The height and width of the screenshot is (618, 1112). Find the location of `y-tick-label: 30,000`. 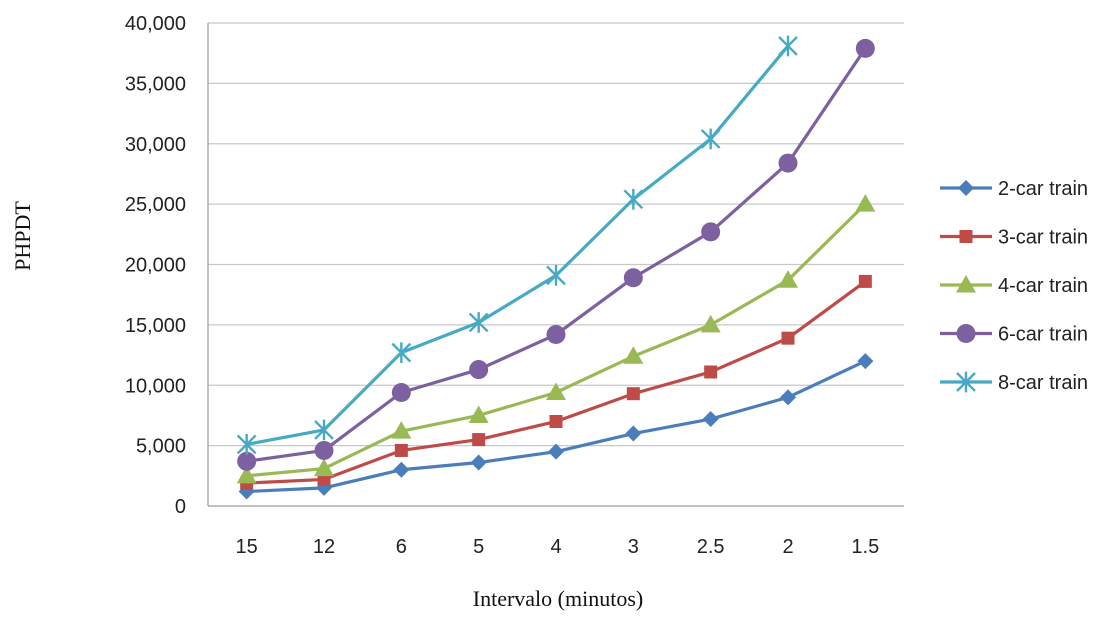

y-tick-label: 30,000 is located at coordinates (155, 145).